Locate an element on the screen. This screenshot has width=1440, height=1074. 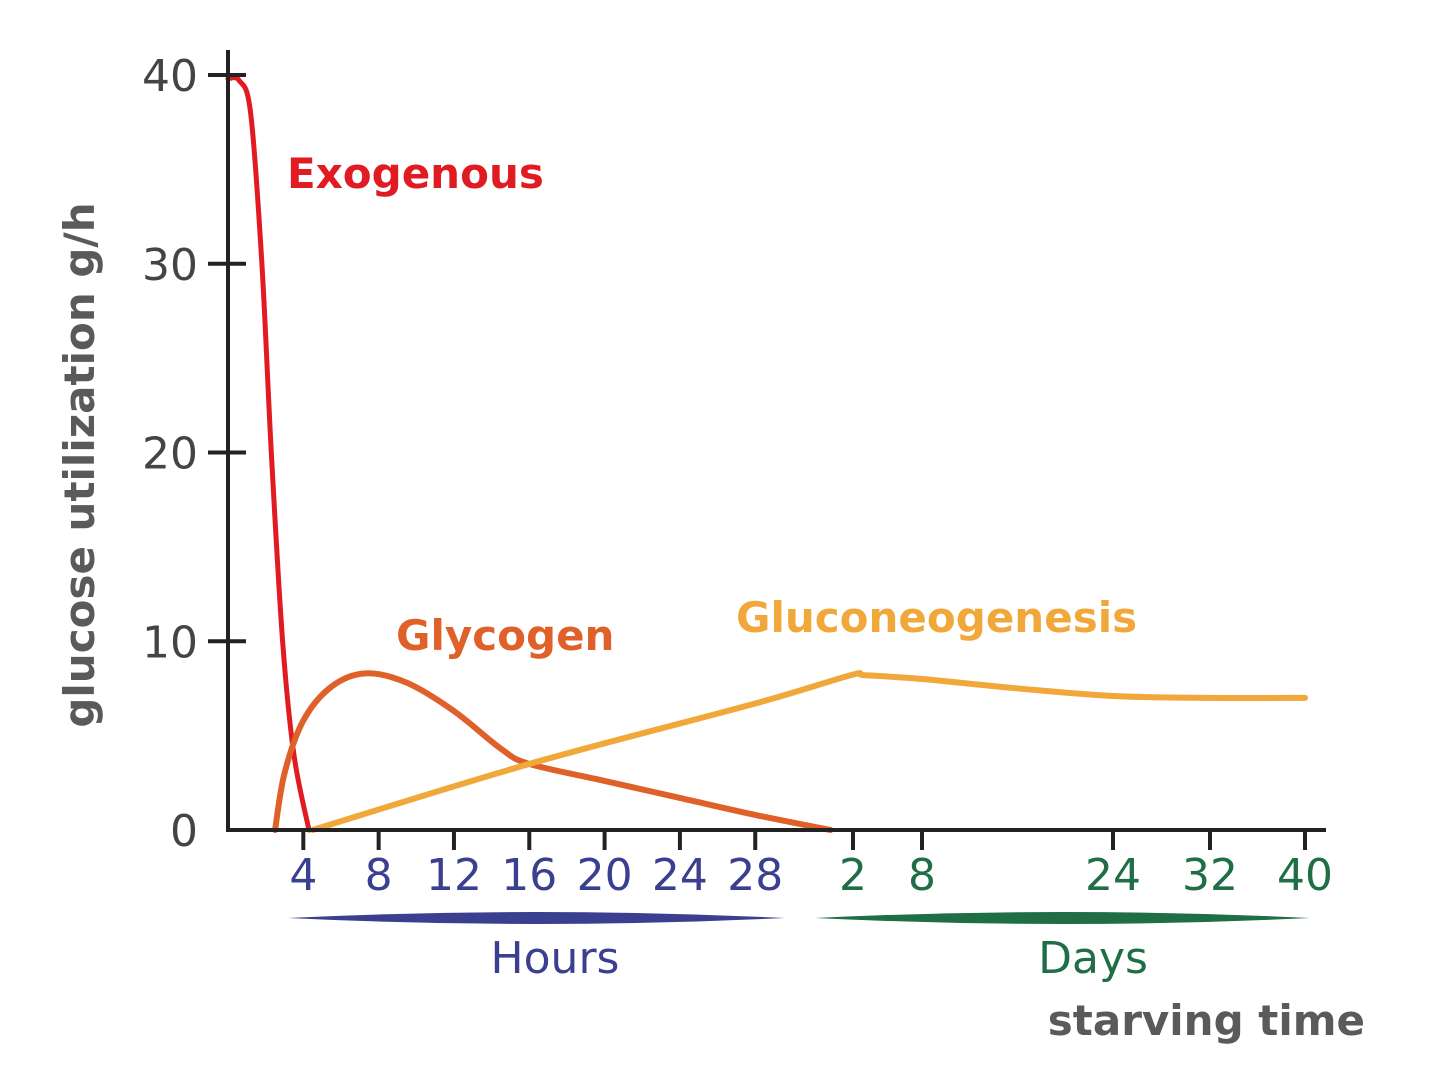
y-tick-label: 40 is located at coordinates (170, 76).